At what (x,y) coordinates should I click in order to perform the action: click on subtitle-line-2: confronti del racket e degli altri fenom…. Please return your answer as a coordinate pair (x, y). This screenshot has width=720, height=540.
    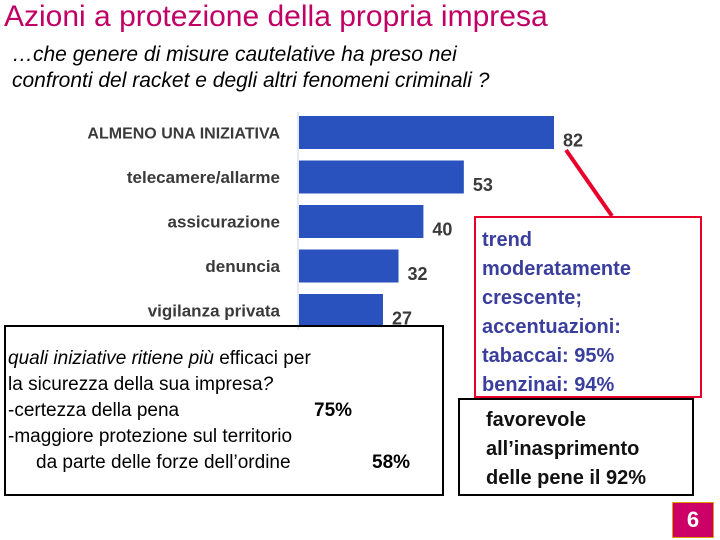
    Looking at the image, I should click on (251, 80).